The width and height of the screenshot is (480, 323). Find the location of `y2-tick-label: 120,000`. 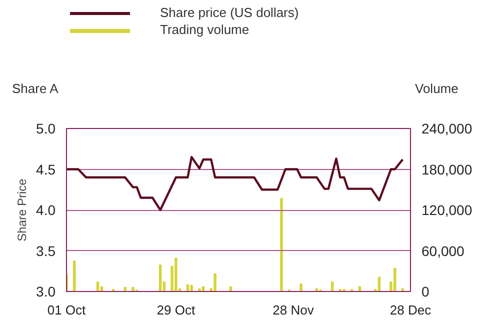

y2-tick-label: 120,000 is located at coordinates (447, 210).